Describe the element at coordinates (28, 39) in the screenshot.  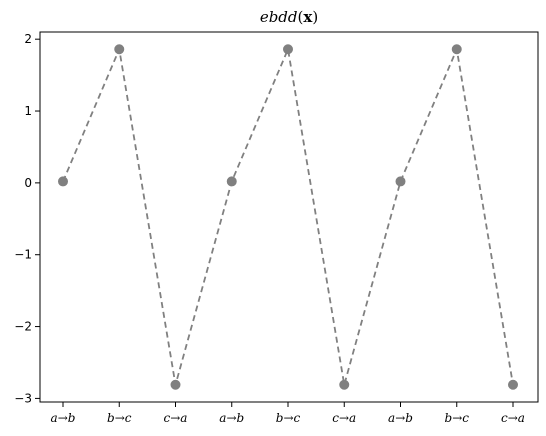
I see `y-tick-label: 2` at that location.